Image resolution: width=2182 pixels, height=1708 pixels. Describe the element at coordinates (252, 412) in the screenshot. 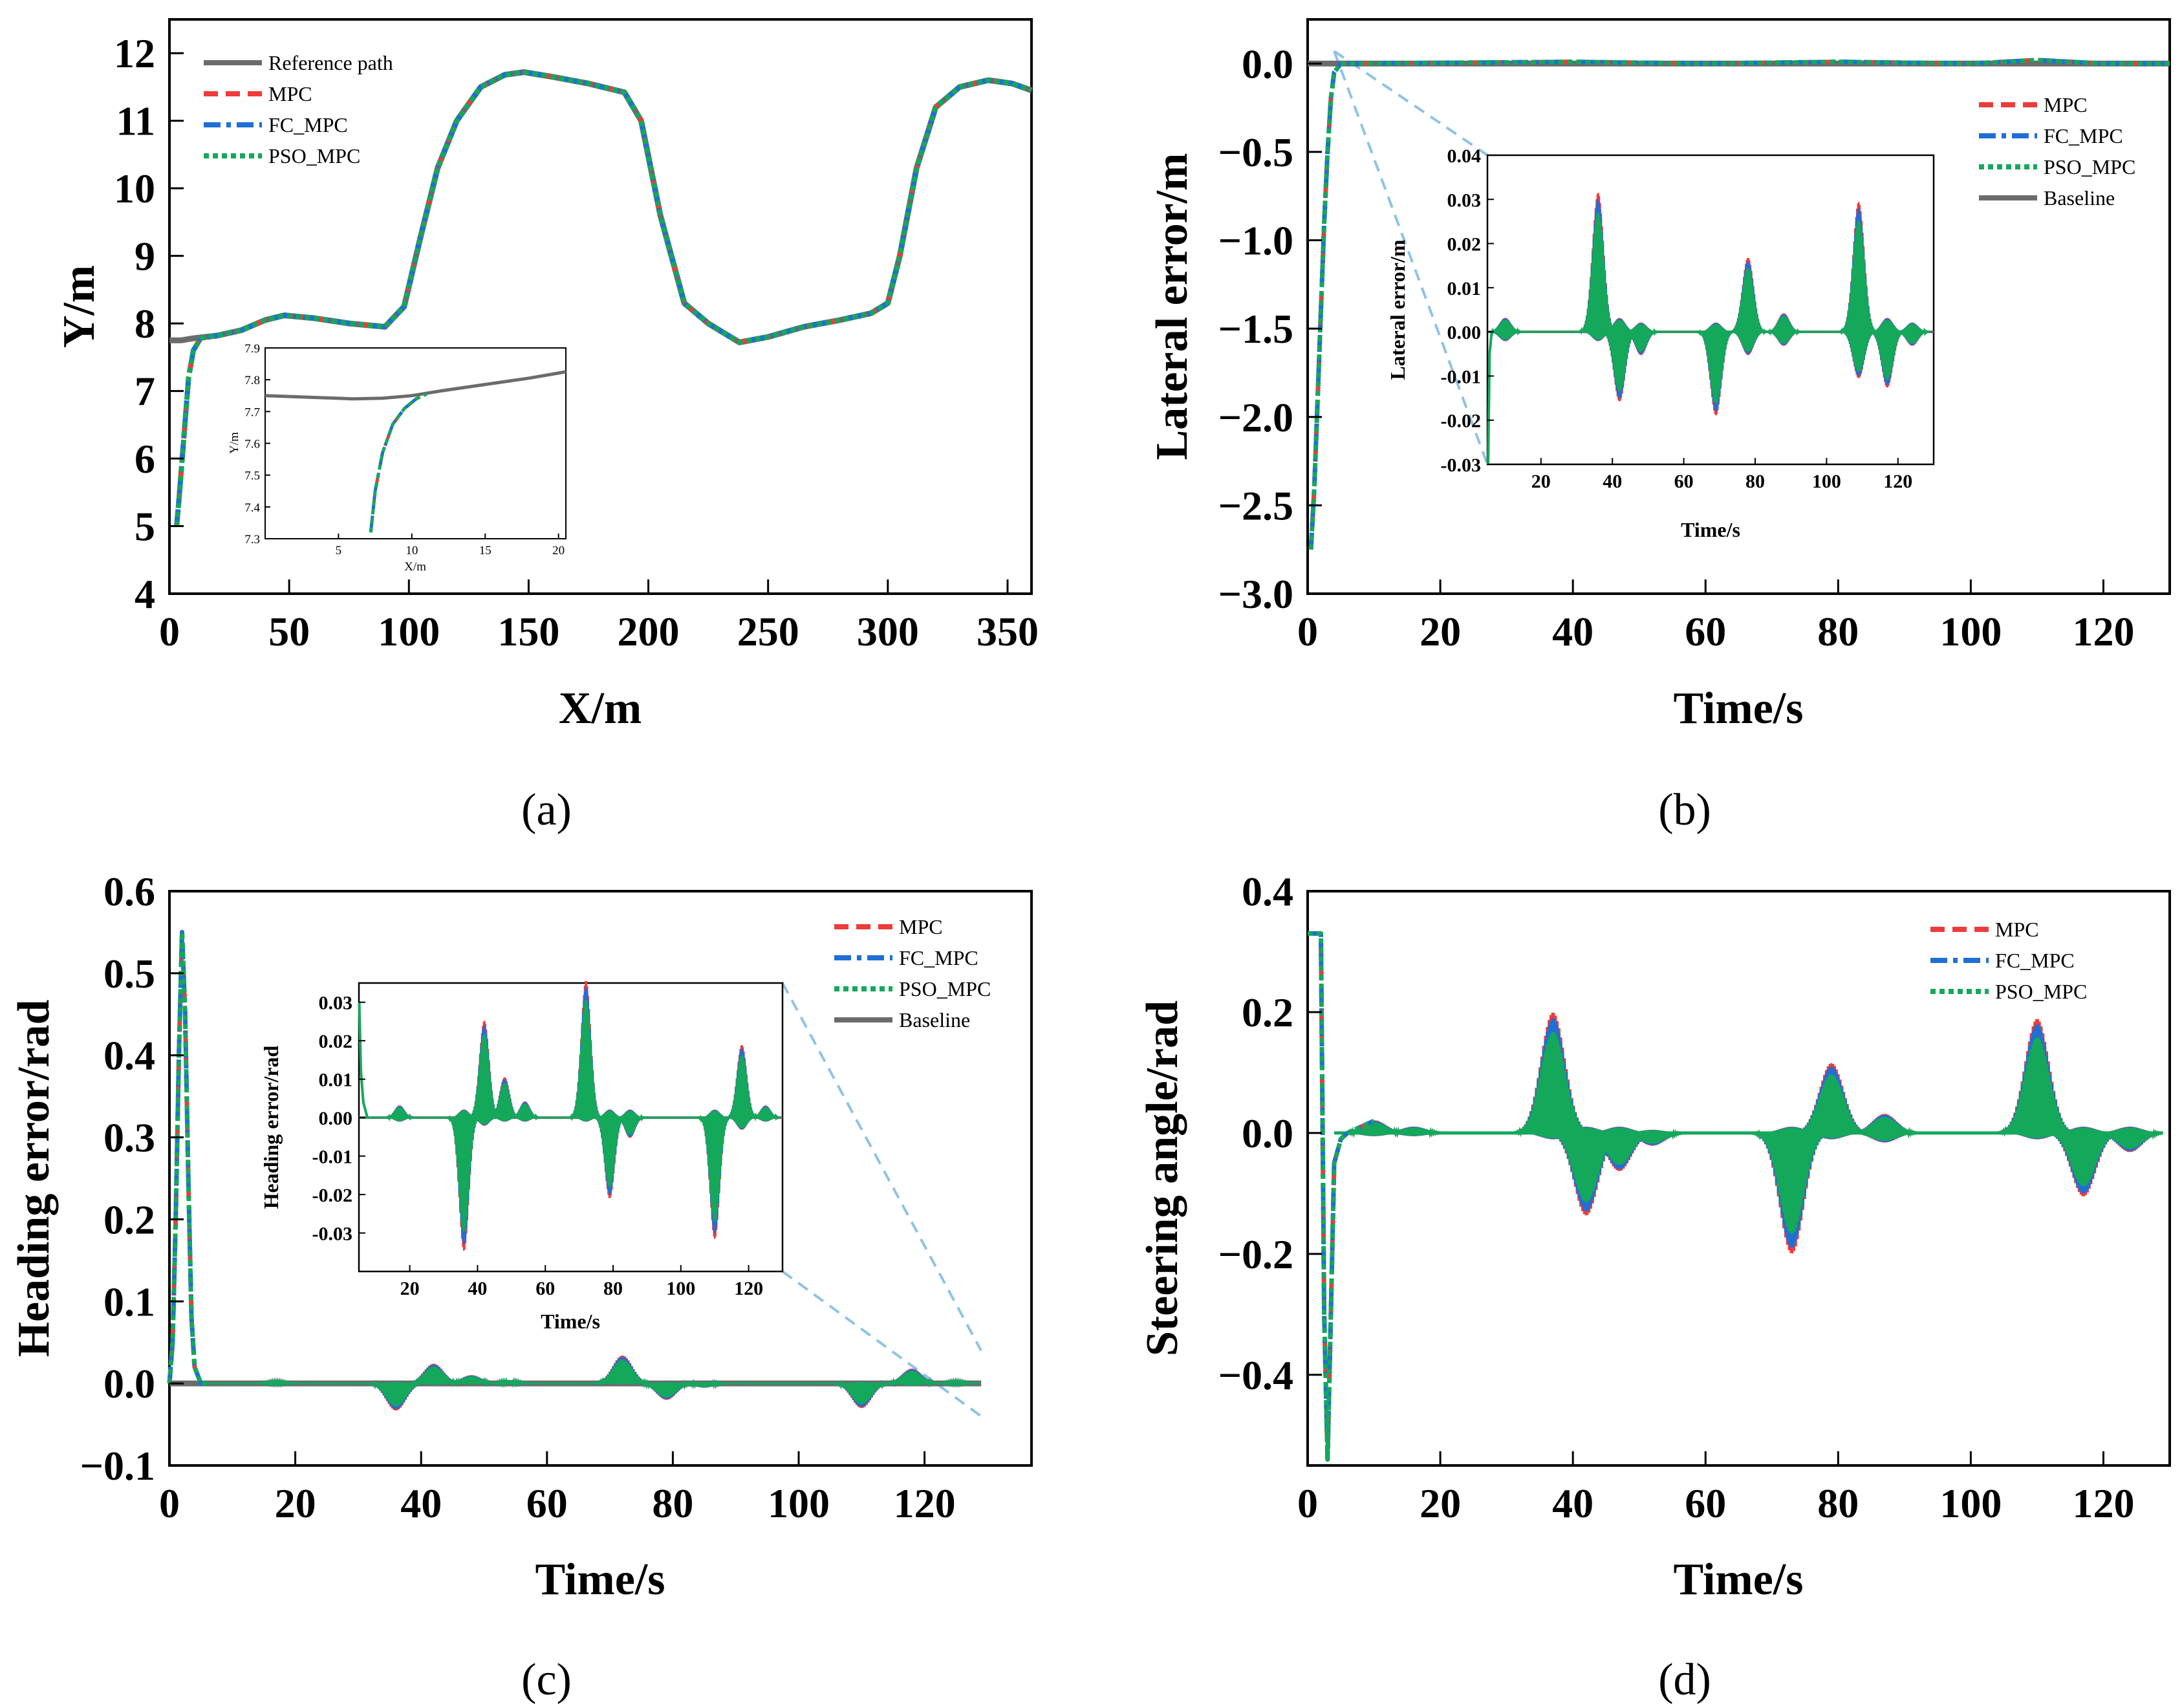

I see `inset-y-tick-label: 7.7` at that location.